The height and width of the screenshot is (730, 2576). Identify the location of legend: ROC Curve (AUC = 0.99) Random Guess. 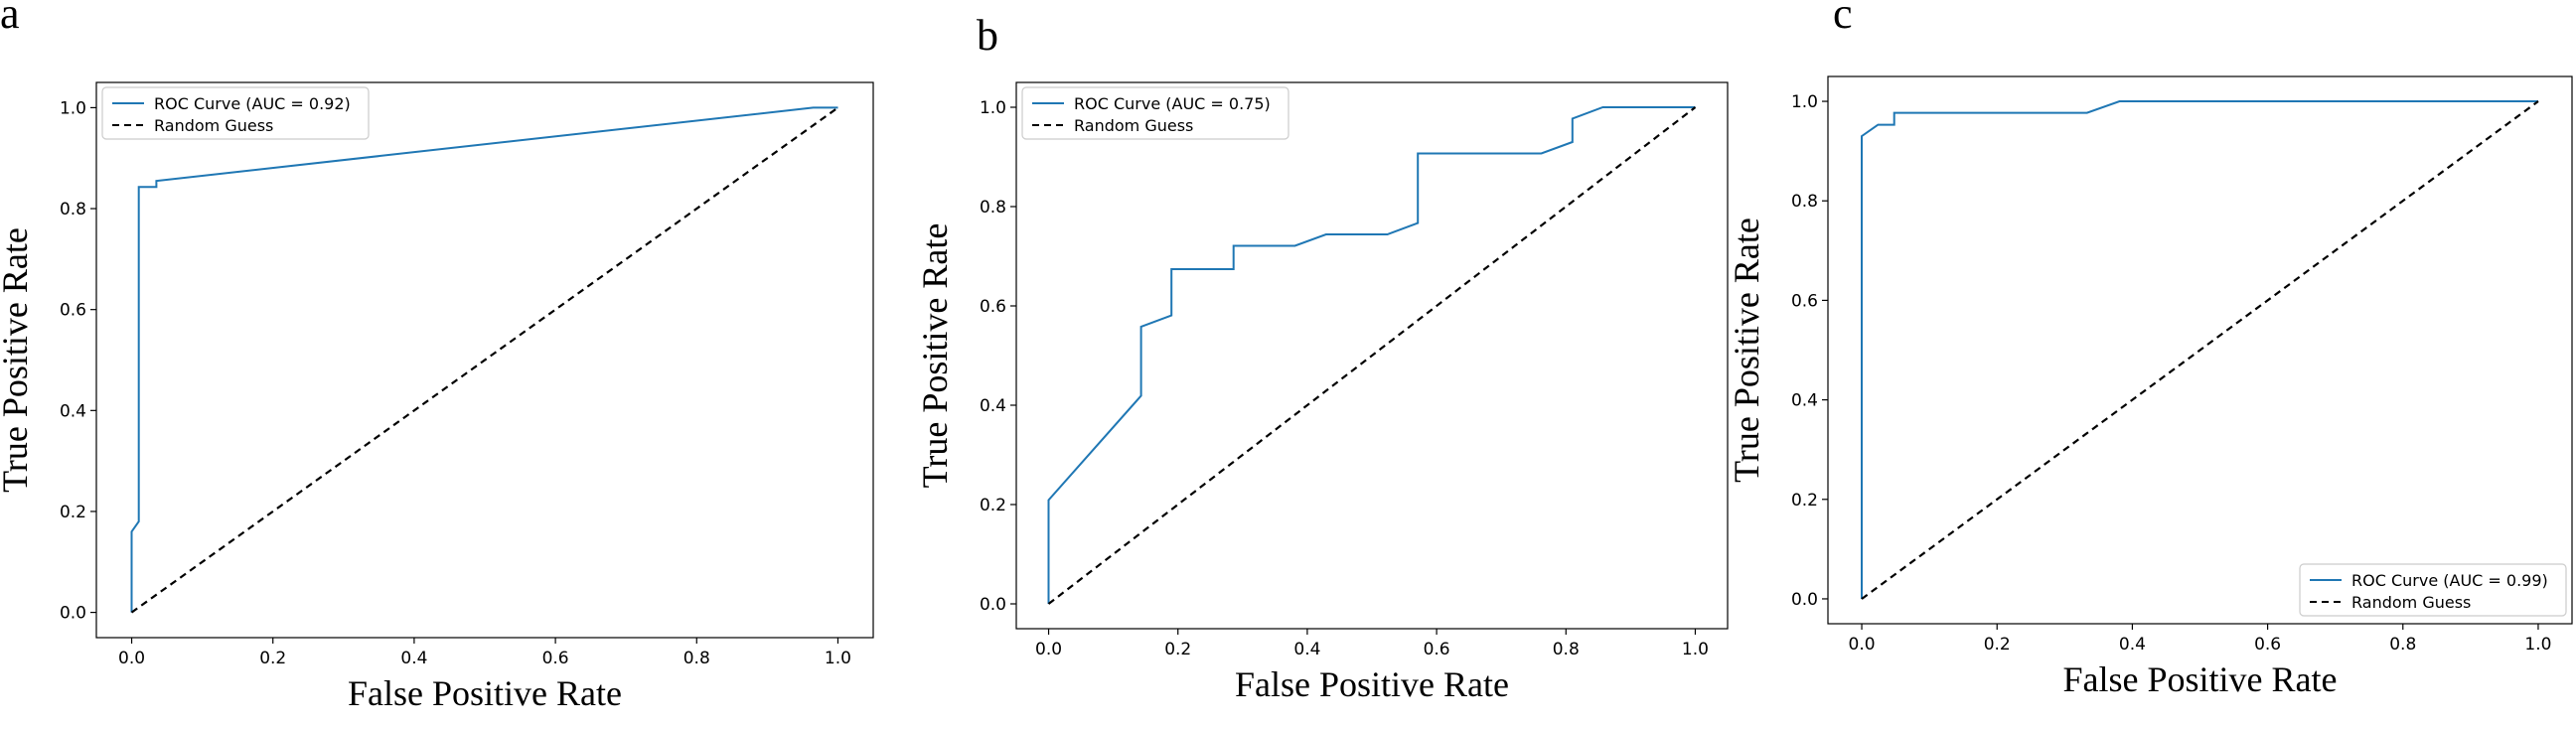
(2433, 590).